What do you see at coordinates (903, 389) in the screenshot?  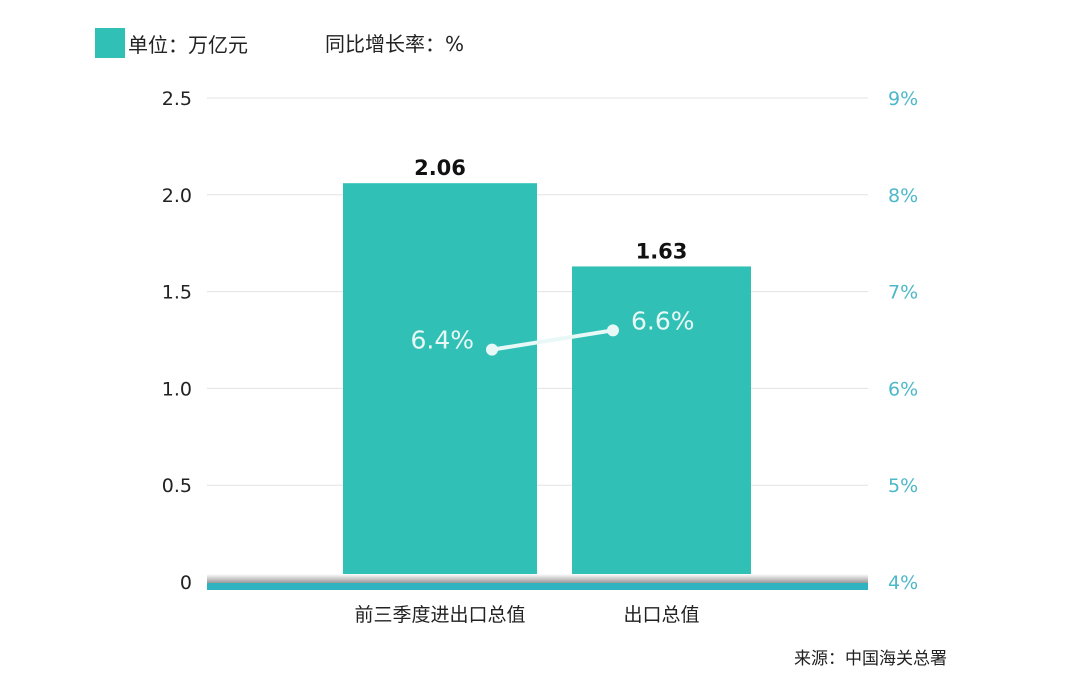 I see `right-tick-label: 6%` at bounding box center [903, 389].